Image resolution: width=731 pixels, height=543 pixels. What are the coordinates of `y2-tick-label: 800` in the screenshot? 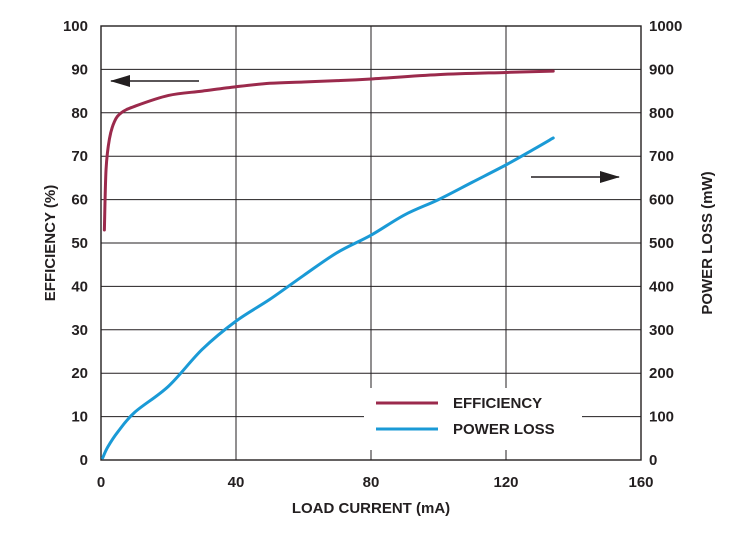 It's located at (661, 113).